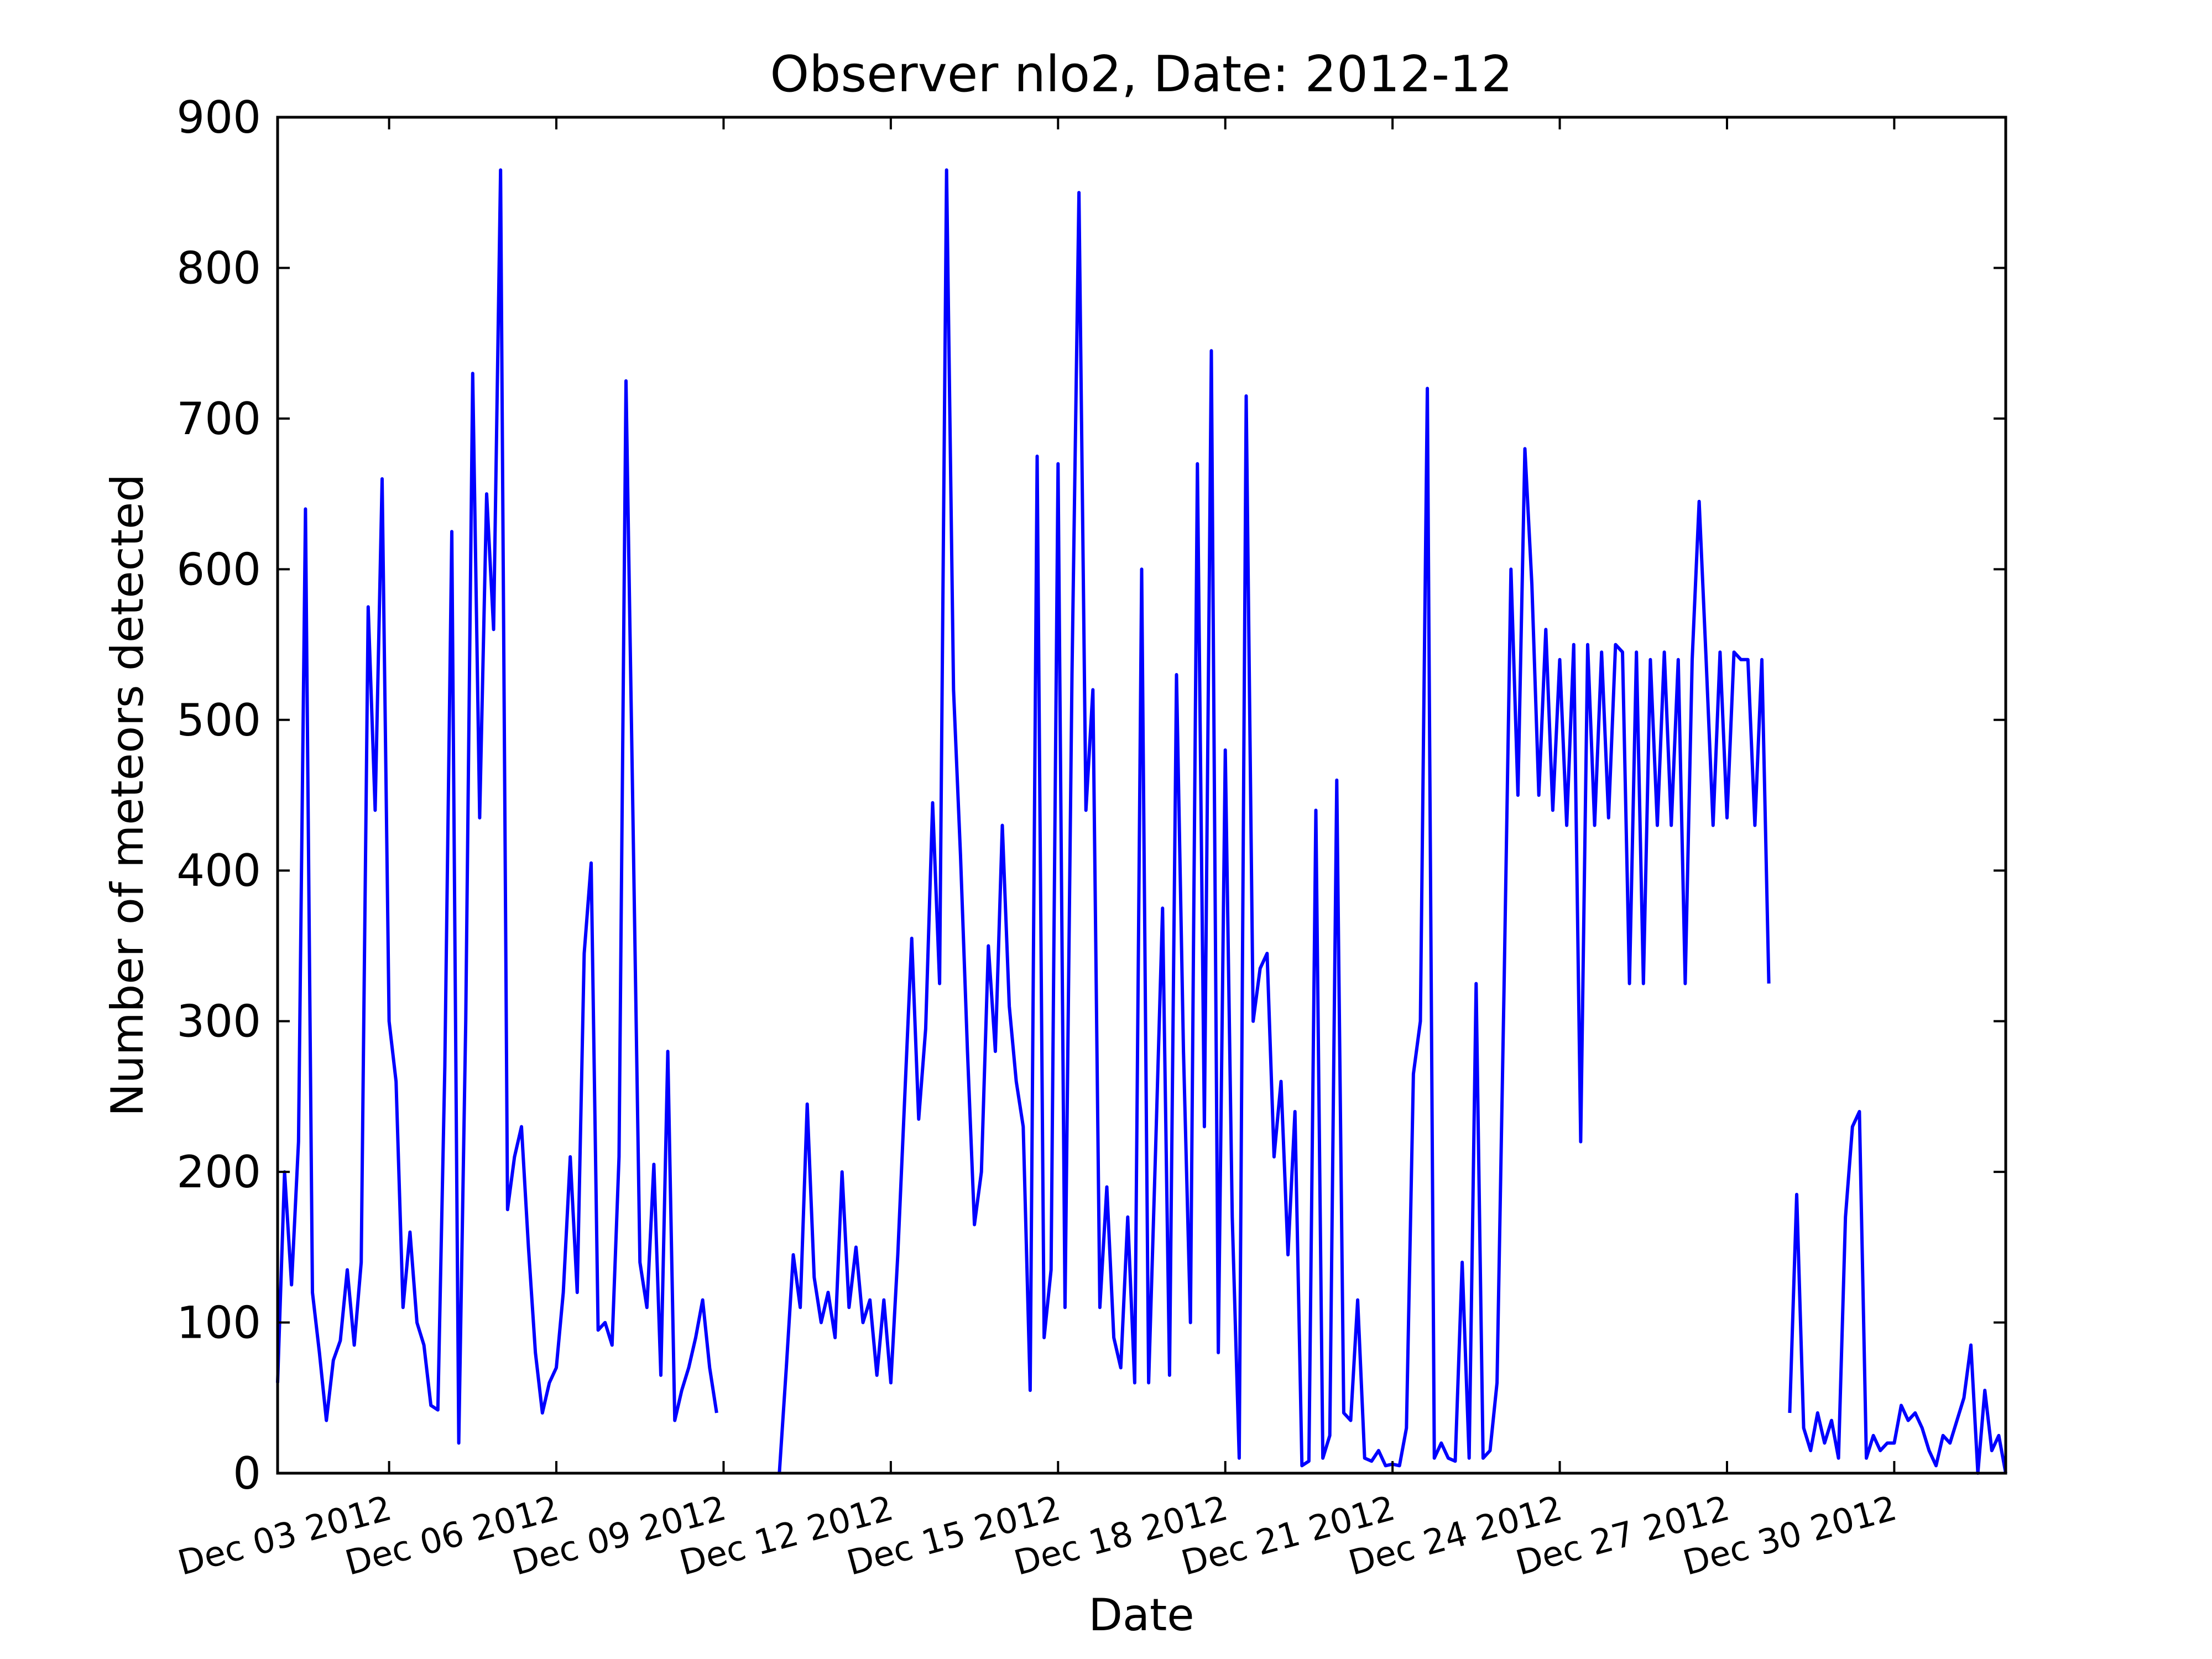 The image size is (2212, 1659). What do you see at coordinates (128, 795) in the screenshot?
I see `y-axis-label: Number of meteors detected` at bounding box center [128, 795].